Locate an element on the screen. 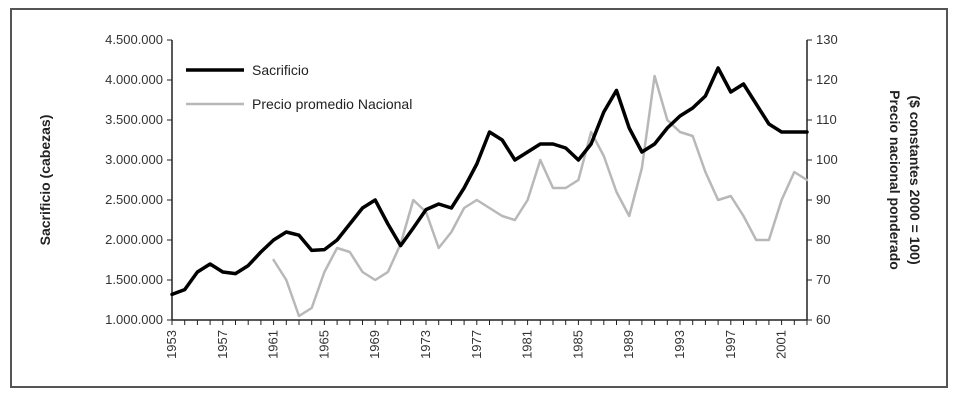 Image resolution: width=960 pixels, height=396 pixels. y-right-tick-label: 80 is located at coordinates (823, 239).